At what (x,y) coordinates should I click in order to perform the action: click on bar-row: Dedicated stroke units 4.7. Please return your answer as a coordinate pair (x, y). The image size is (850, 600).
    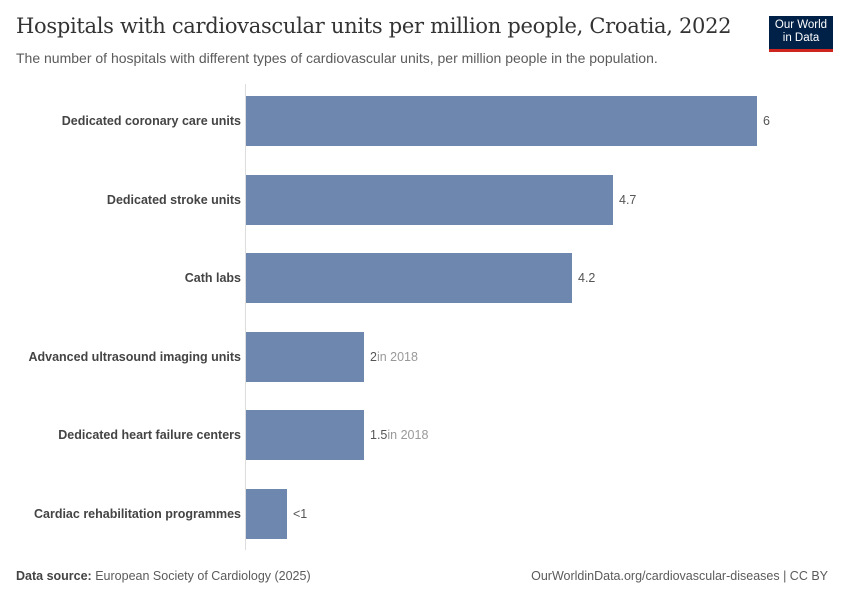
    Looking at the image, I should click on (425, 200).